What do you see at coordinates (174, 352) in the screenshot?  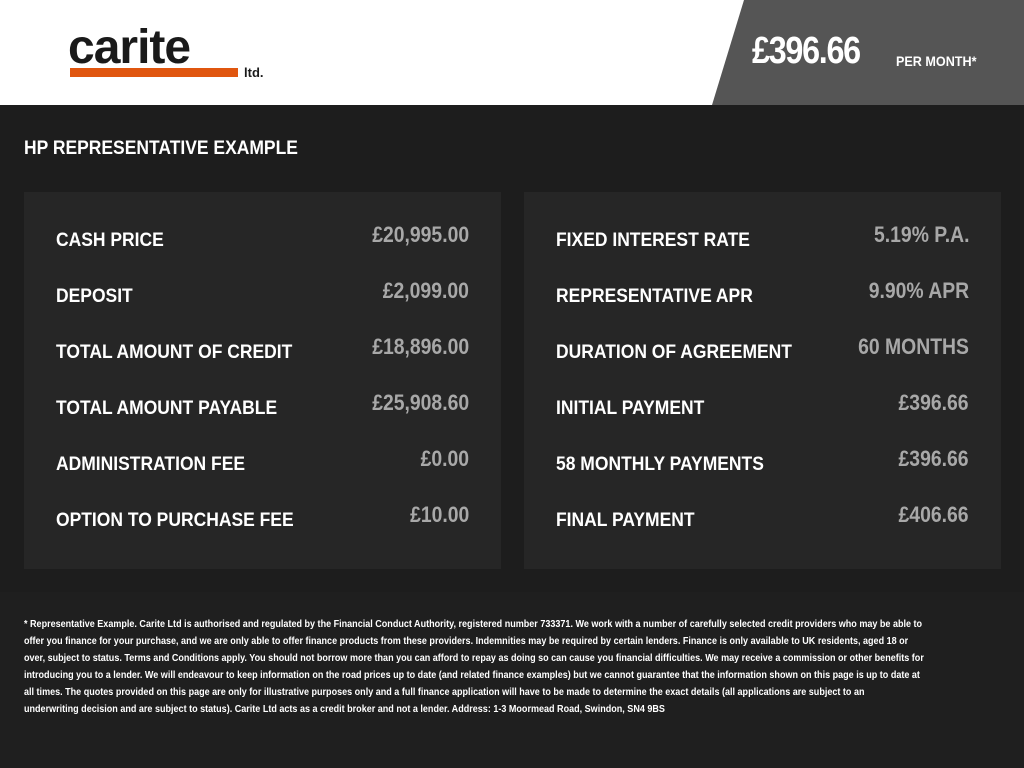 I see `row-label: TOTAL AMOUNT OF CREDIT` at bounding box center [174, 352].